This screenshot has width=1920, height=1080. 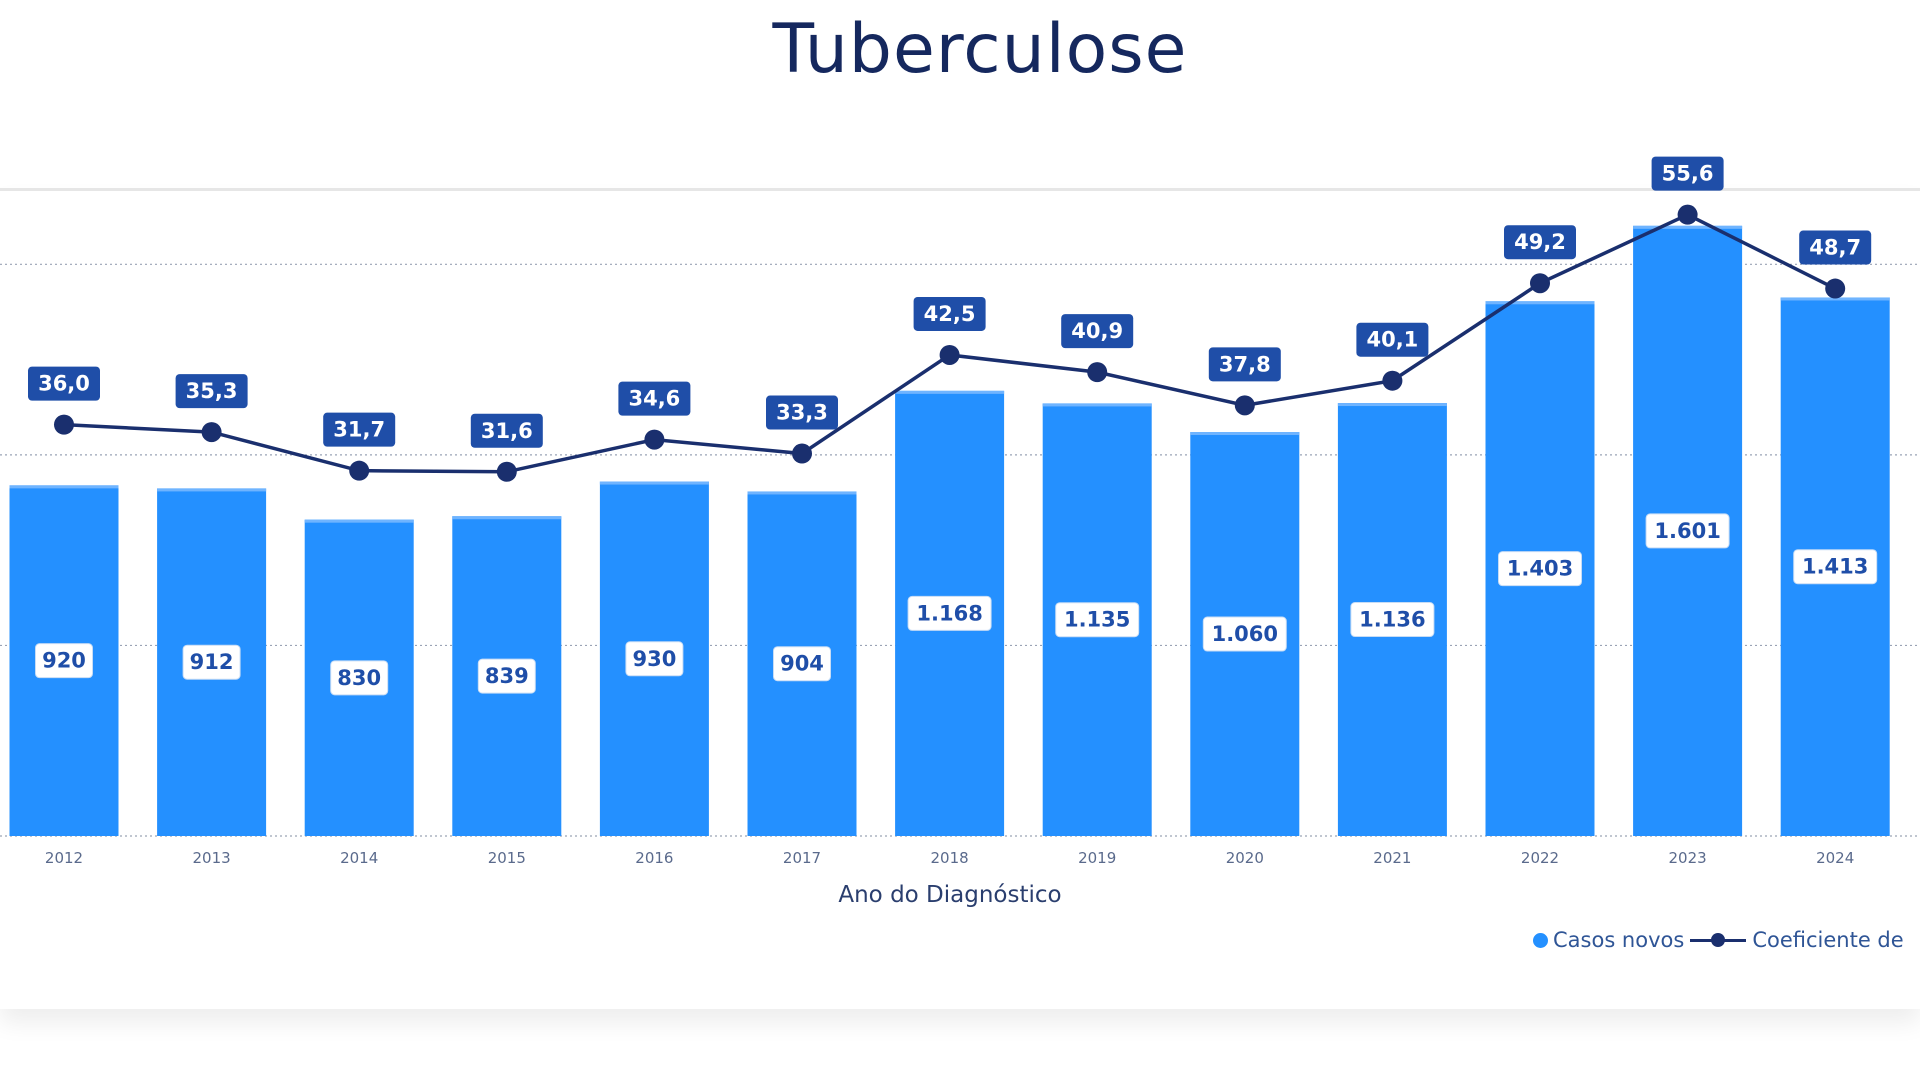 I want to click on line-value-label: 55,6, so click(x=1688, y=174).